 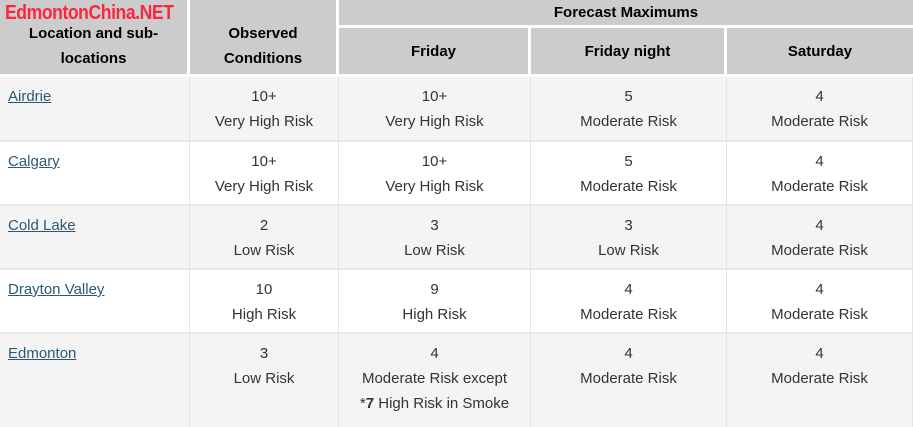 I want to click on site-logo: EdmontonChina.NET, so click(x=89, y=13).